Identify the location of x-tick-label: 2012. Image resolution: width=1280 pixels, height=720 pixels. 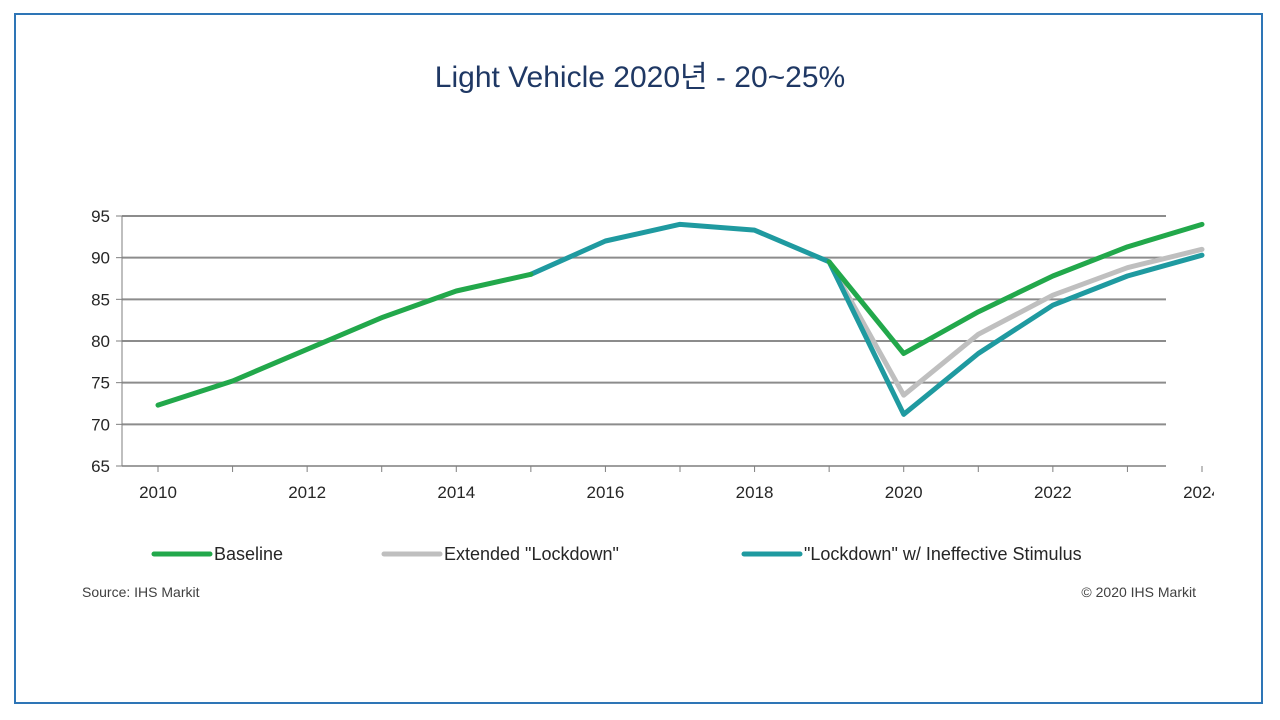
(307, 492).